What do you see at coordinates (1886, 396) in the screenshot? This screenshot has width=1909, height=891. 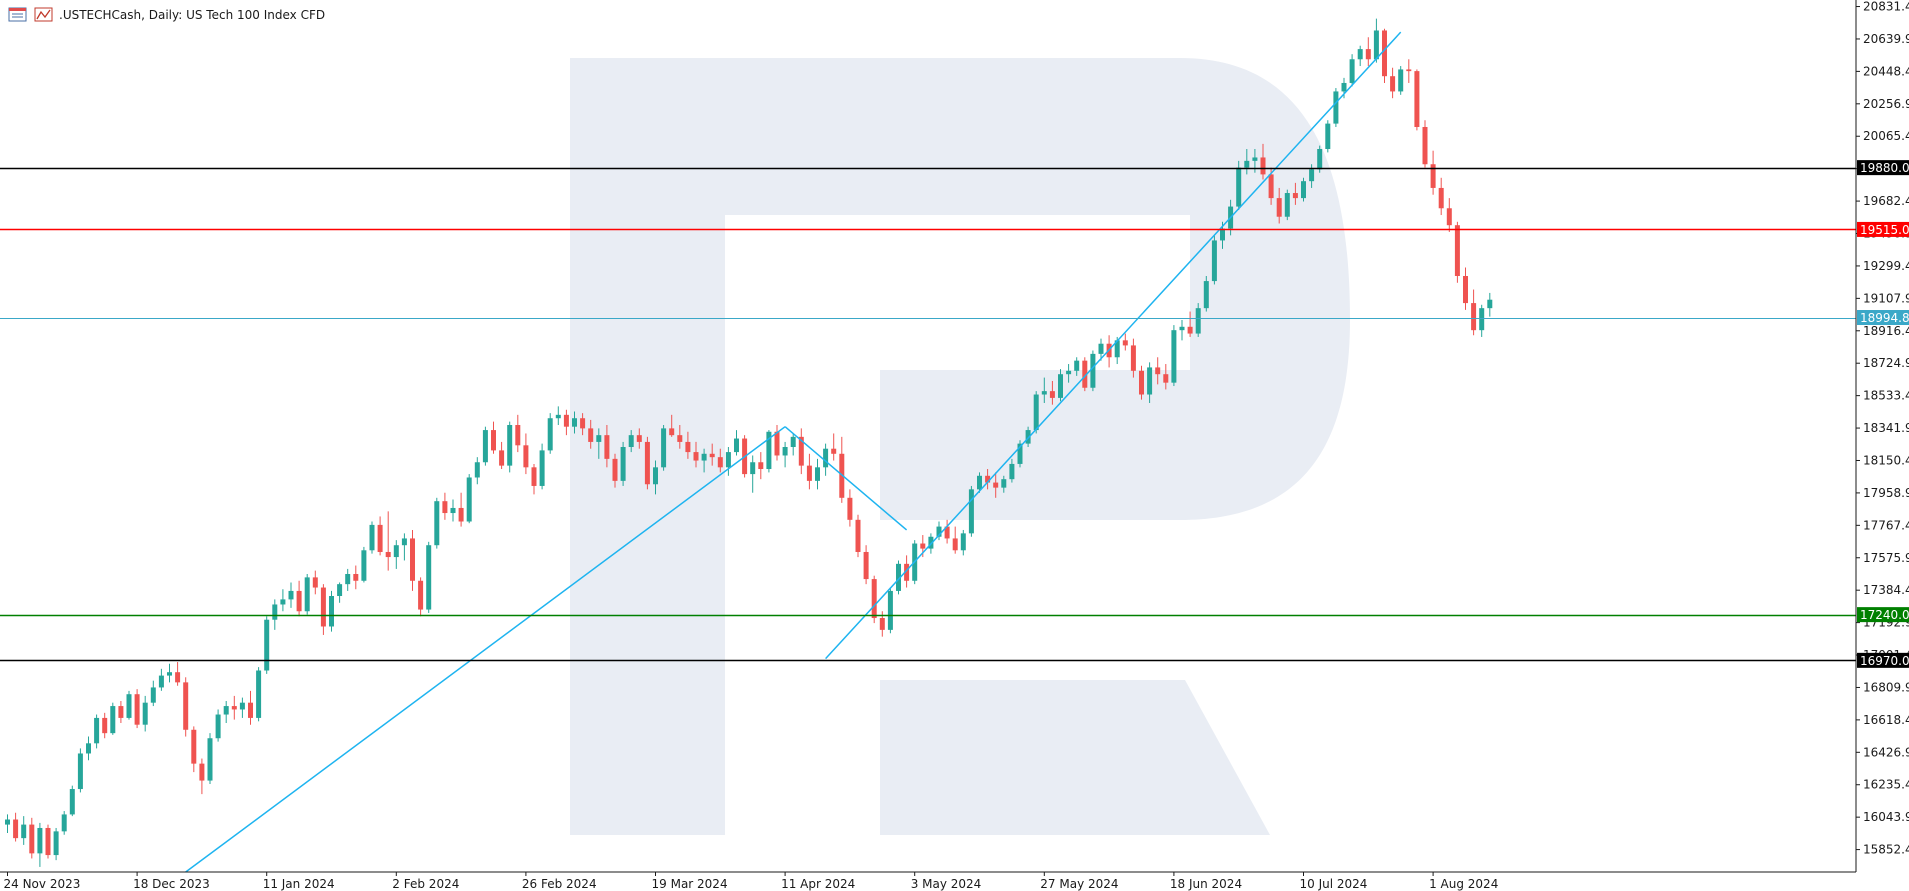 I see `y-tick-label: 18533.4` at bounding box center [1886, 396].